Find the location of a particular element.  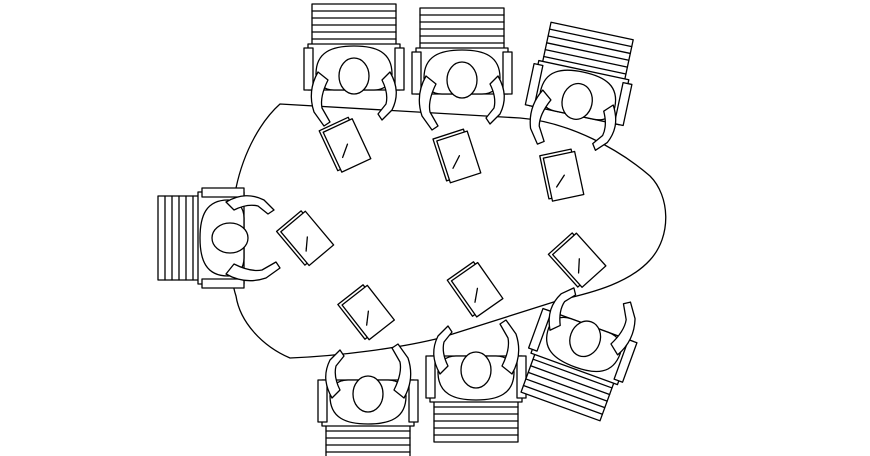

document-head-left is located at coordinates (305, 238).